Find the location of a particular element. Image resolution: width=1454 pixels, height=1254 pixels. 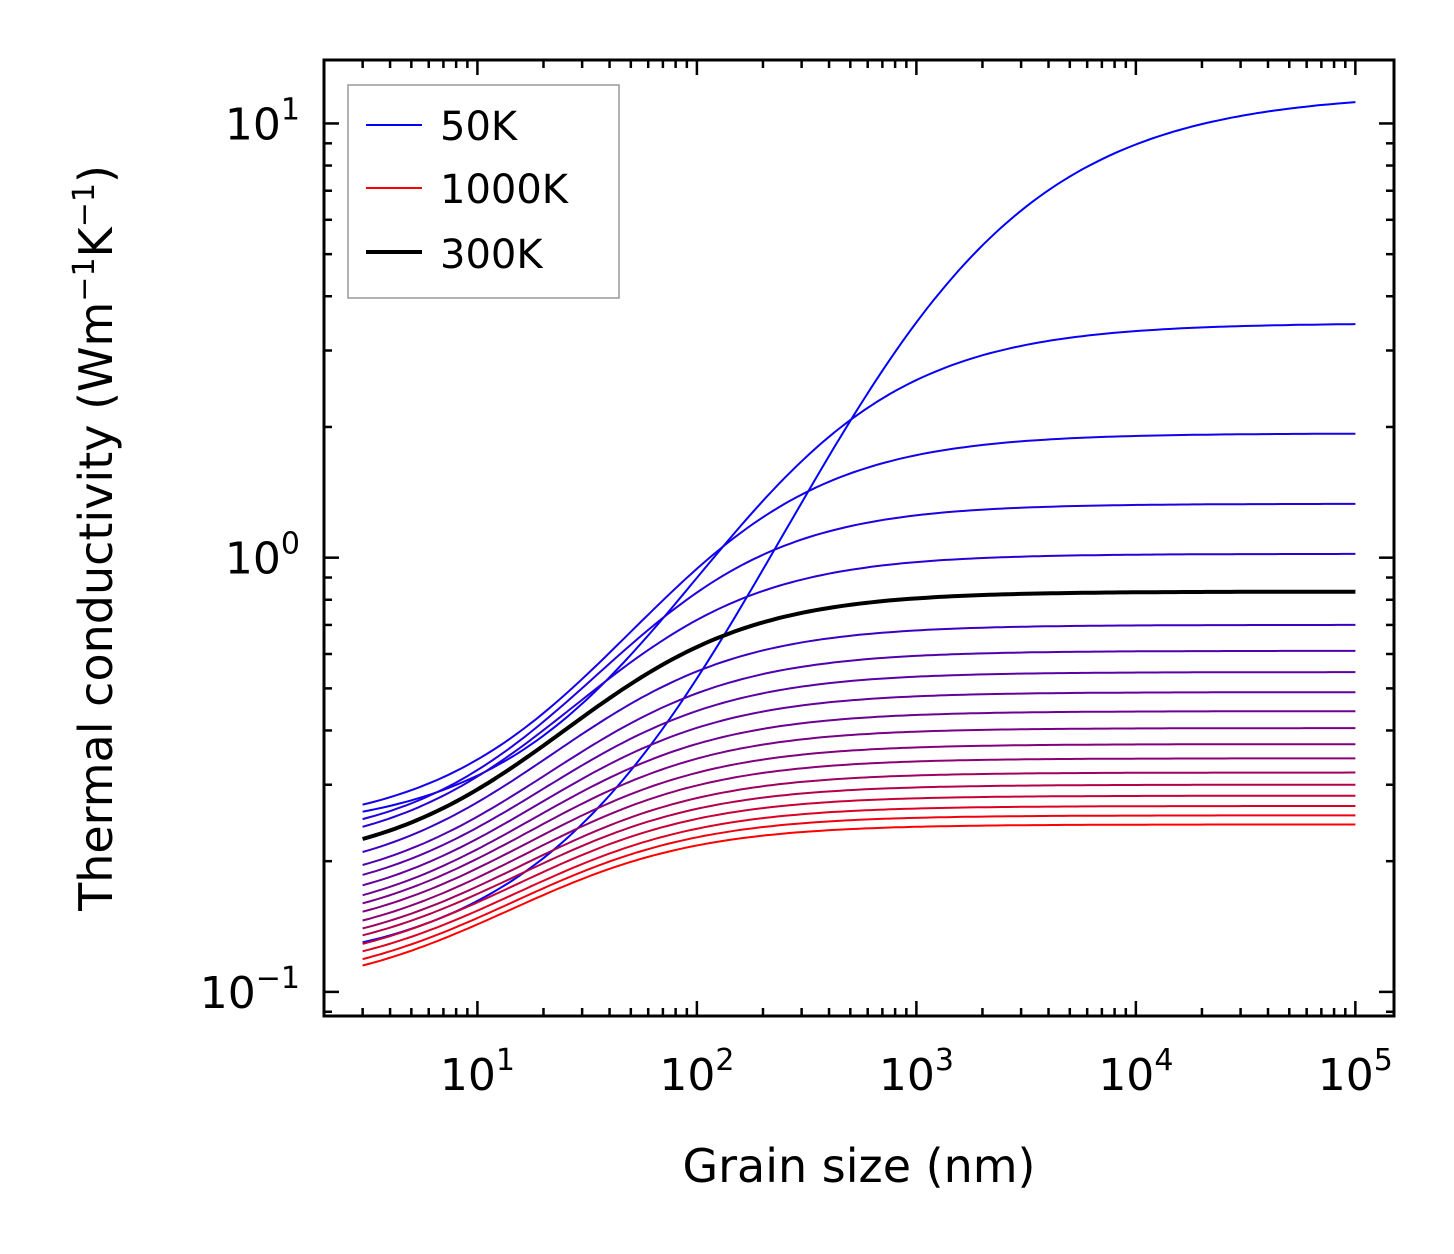

x-tick-label: 10⁵ is located at coordinates (1355, 1072).